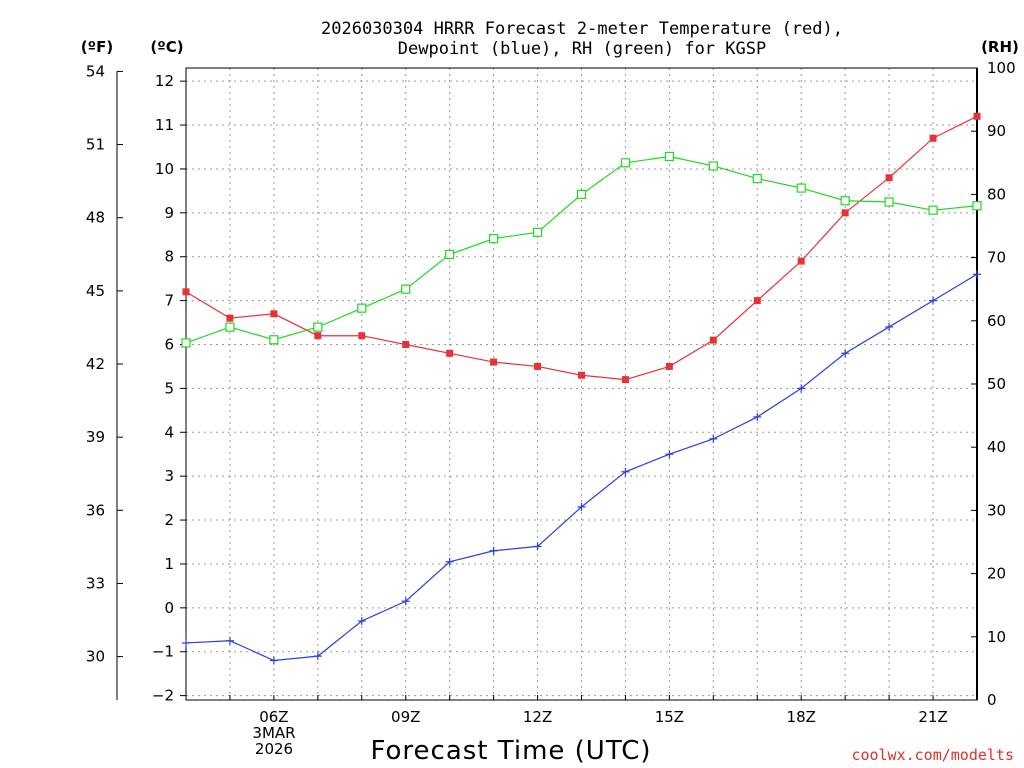 The height and width of the screenshot is (768, 1024). Describe the element at coordinates (582, 49) in the screenshot. I see `chart-title-line2: Dewpoint (blue), RH (green) for KGSP` at that location.